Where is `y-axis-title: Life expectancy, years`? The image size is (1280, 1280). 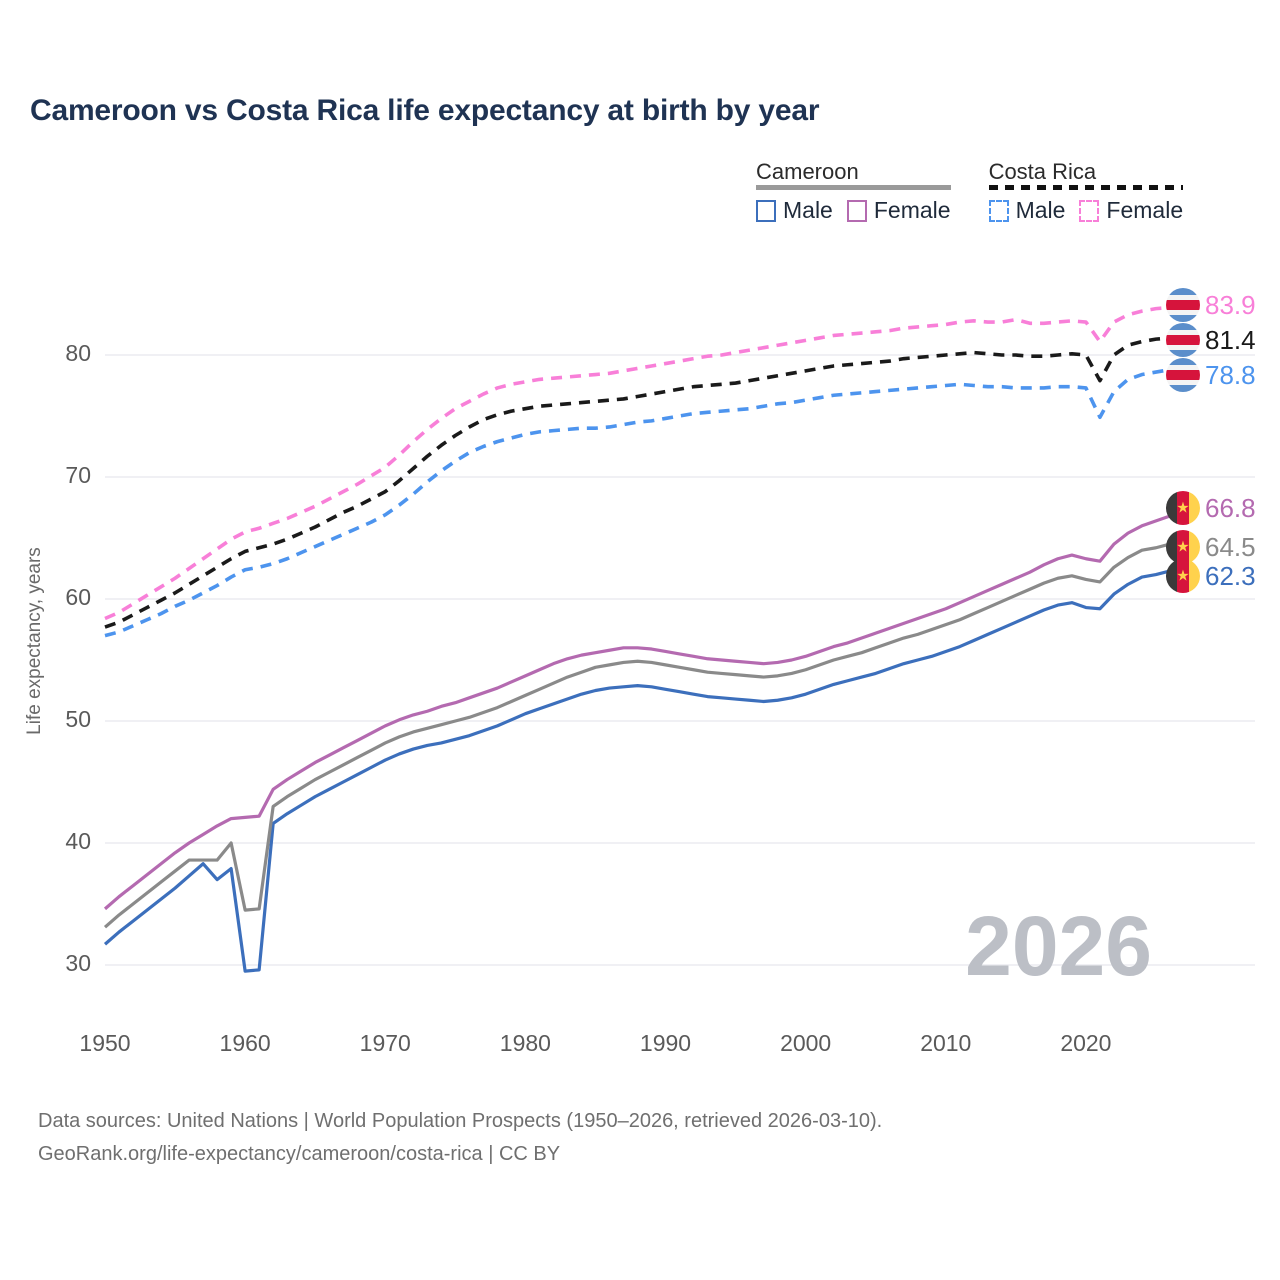 y-axis-title: Life expectancy, years is located at coordinates (34, 641).